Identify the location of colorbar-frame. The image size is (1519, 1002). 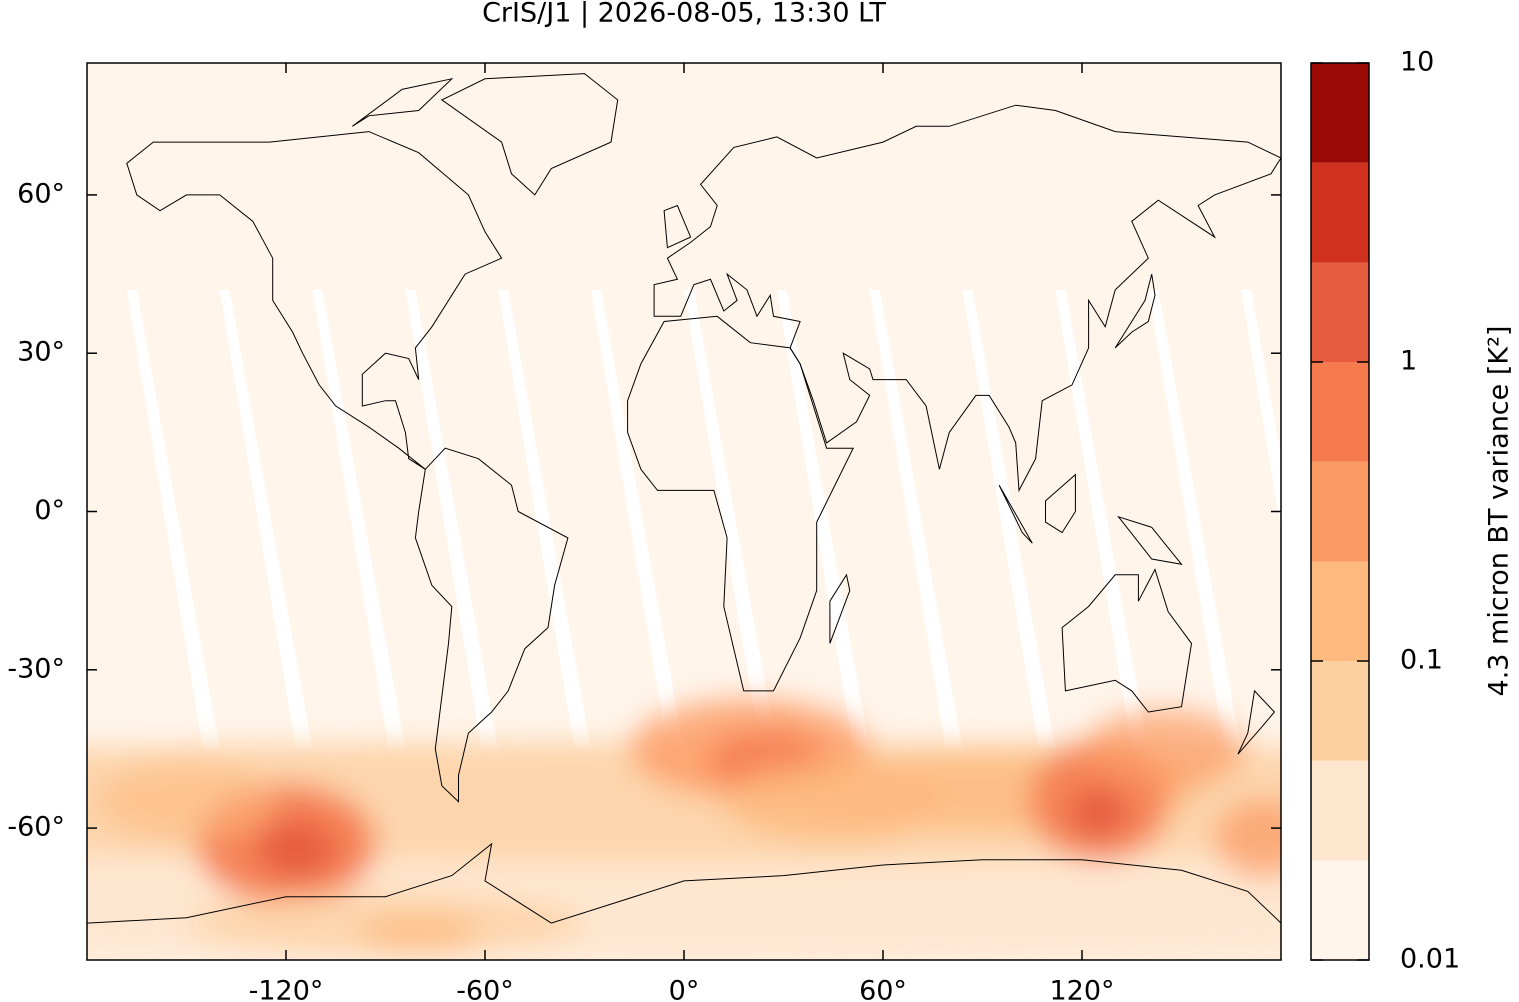
(1340, 511).